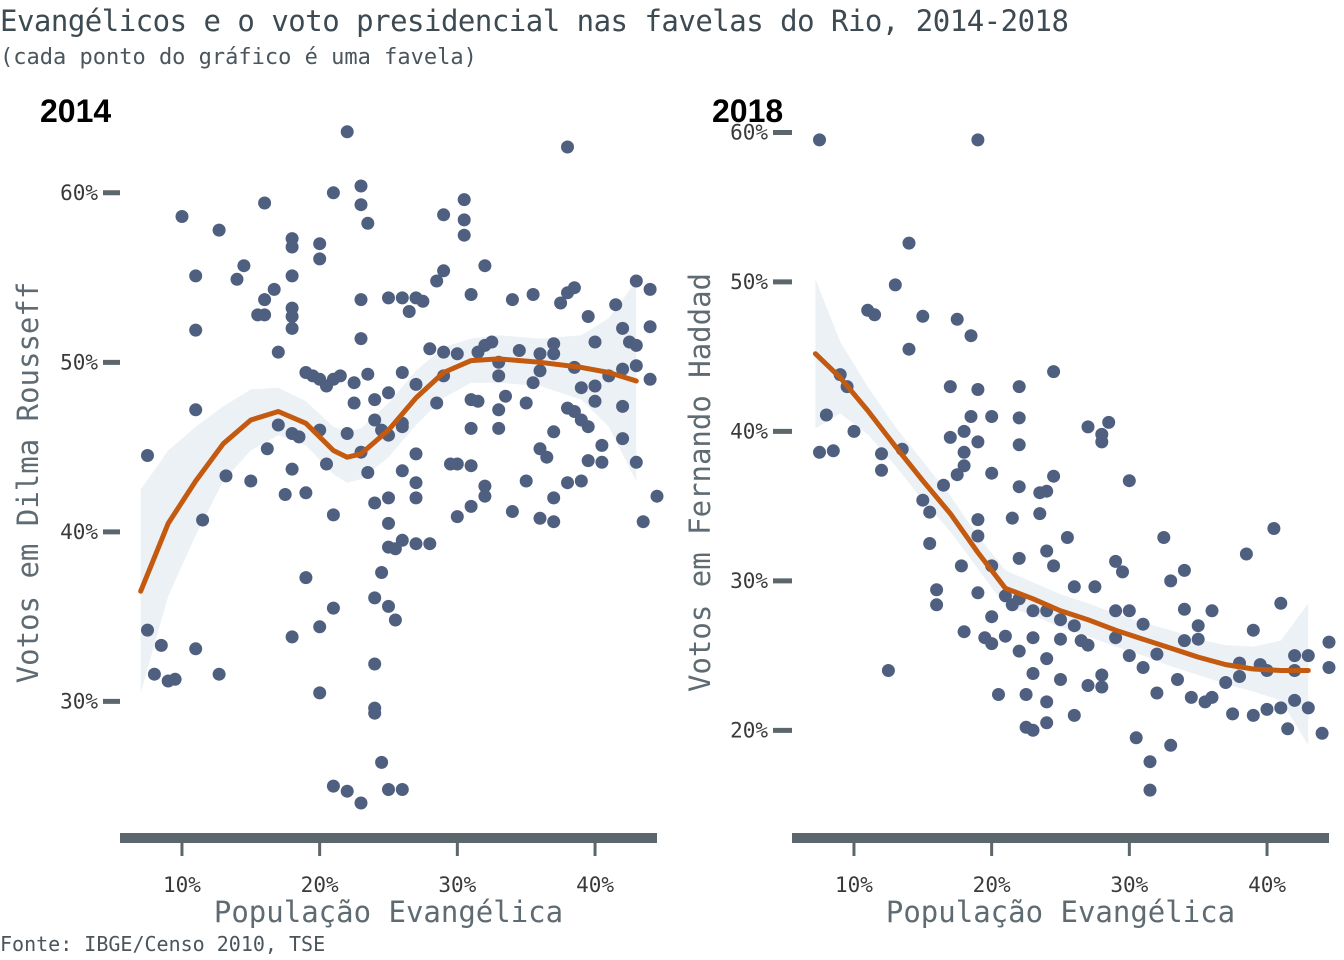 This screenshot has height=960, width=1344. Describe the element at coordinates (595, 885) in the screenshot. I see `x-tick-label: 40%` at that location.